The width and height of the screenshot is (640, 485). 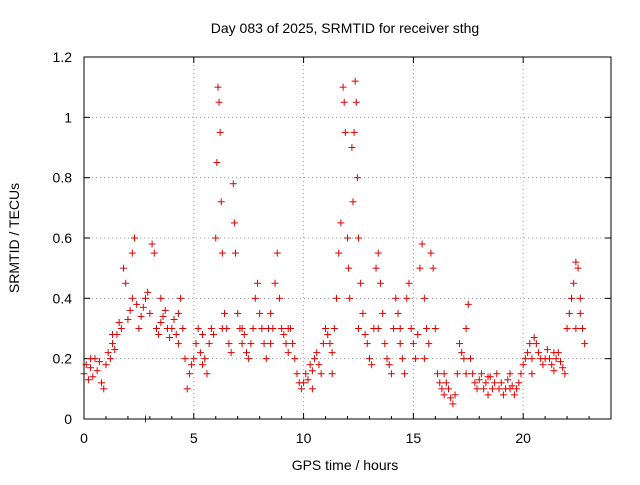 What do you see at coordinates (68, 117) in the screenshot?
I see `y-tick-label: 1` at bounding box center [68, 117].